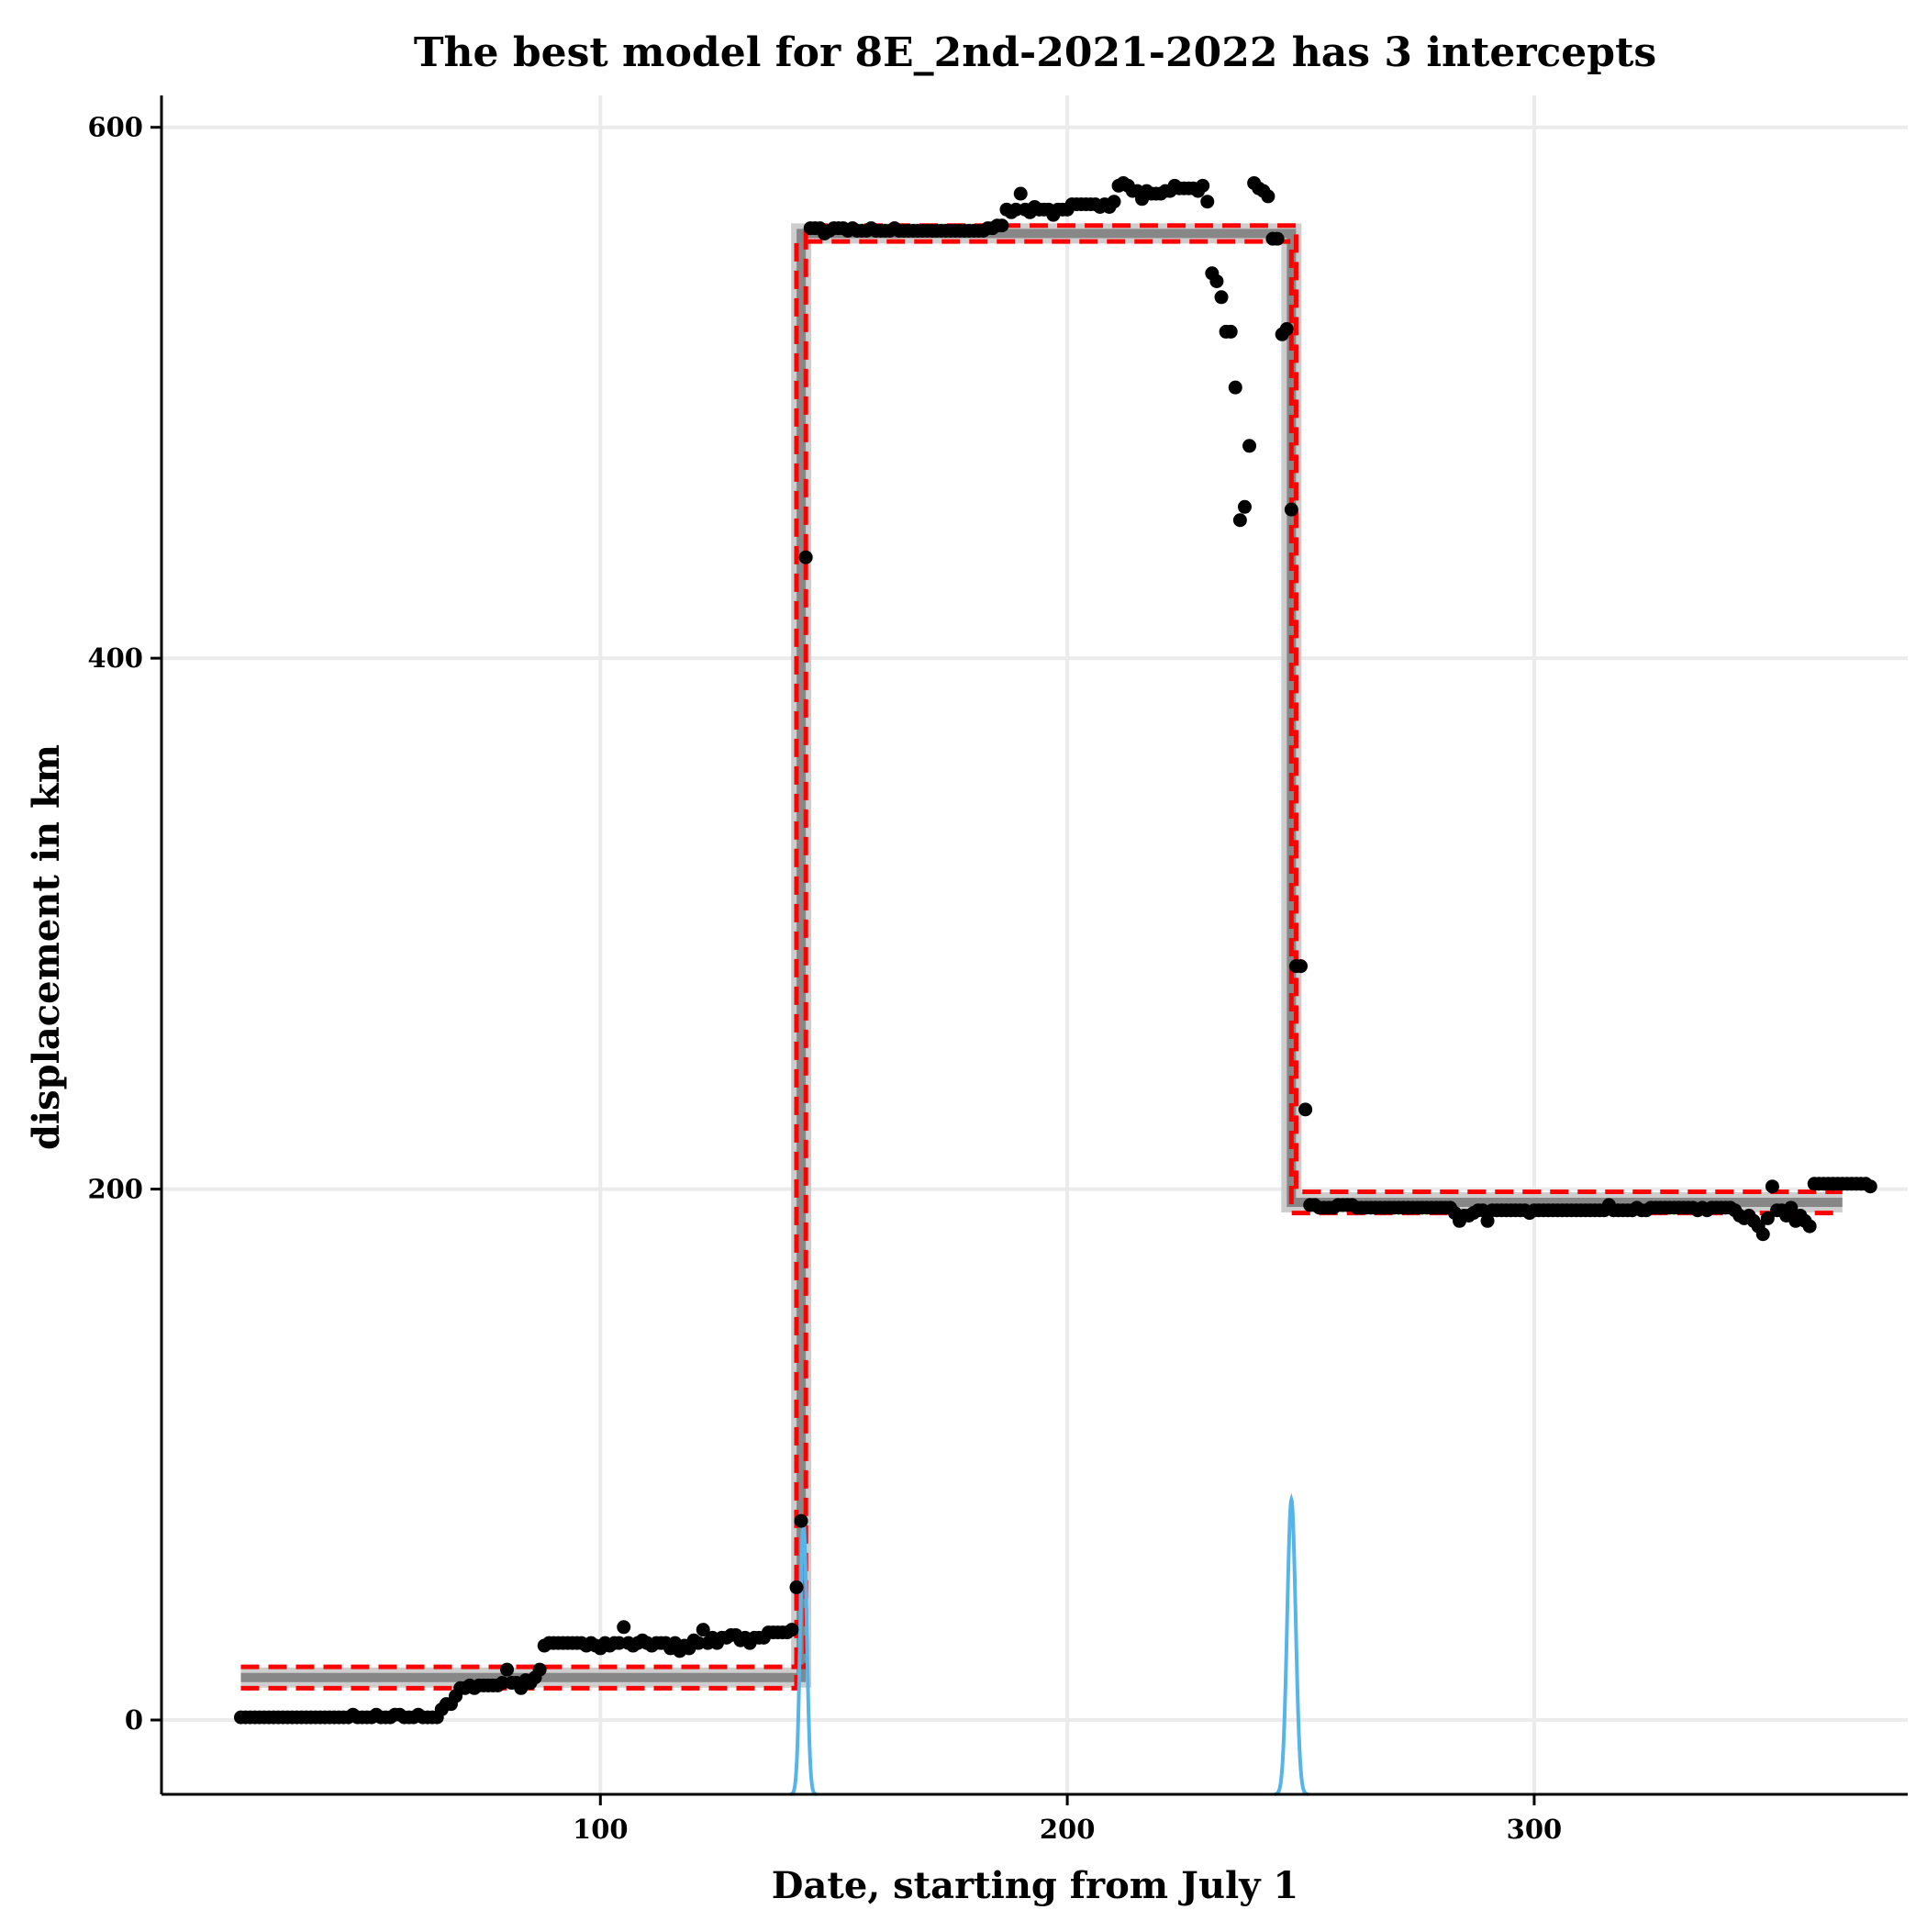 The height and width of the screenshot is (1932, 1927). What do you see at coordinates (601, 1829) in the screenshot?
I see `x-tick-label-100: 100` at bounding box center [601, 1829].